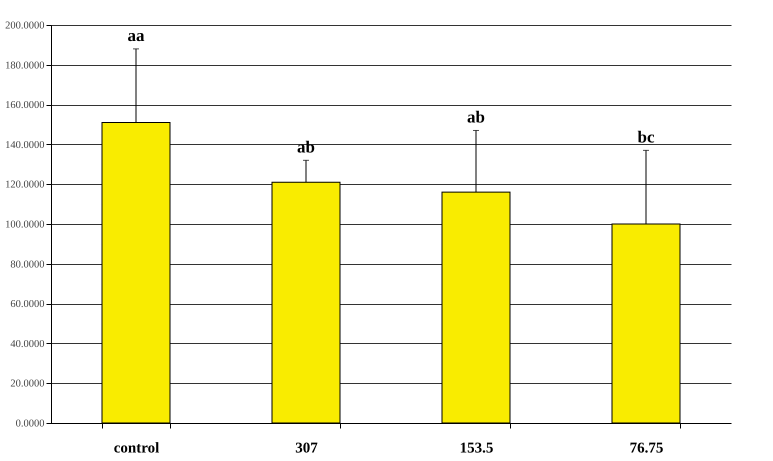 This screenshot has width=773, height=461. What do you see at coordinates (24, 26) in the screenshot?
I see `y-tick-label: 200.0000` at bounding box center [24, 26].